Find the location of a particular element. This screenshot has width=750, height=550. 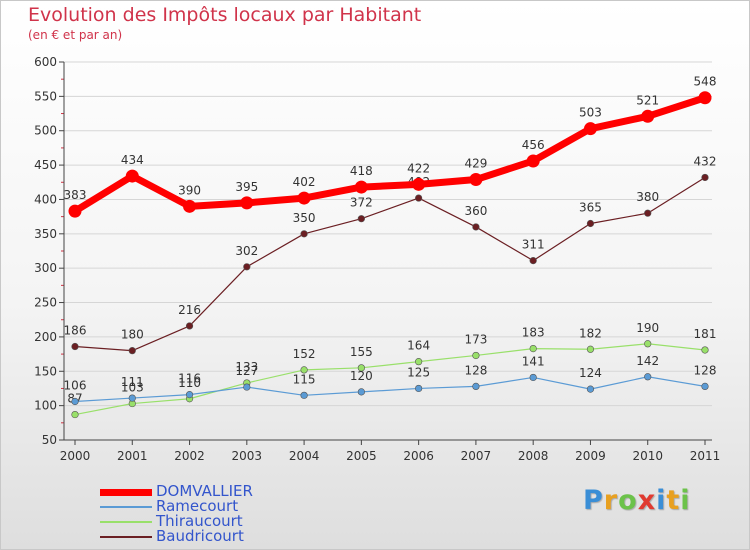

x-tick-label: 2003 is located at coordinates (247, 456).